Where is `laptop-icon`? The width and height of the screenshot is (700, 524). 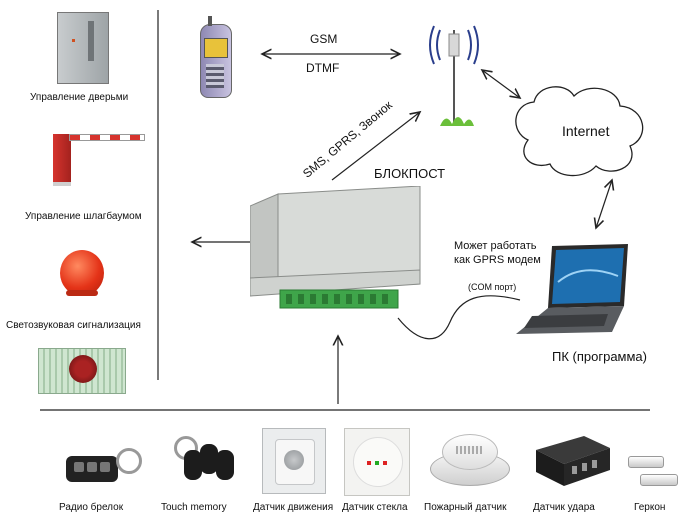 laptop-icon is located at coordinates (572, 290).